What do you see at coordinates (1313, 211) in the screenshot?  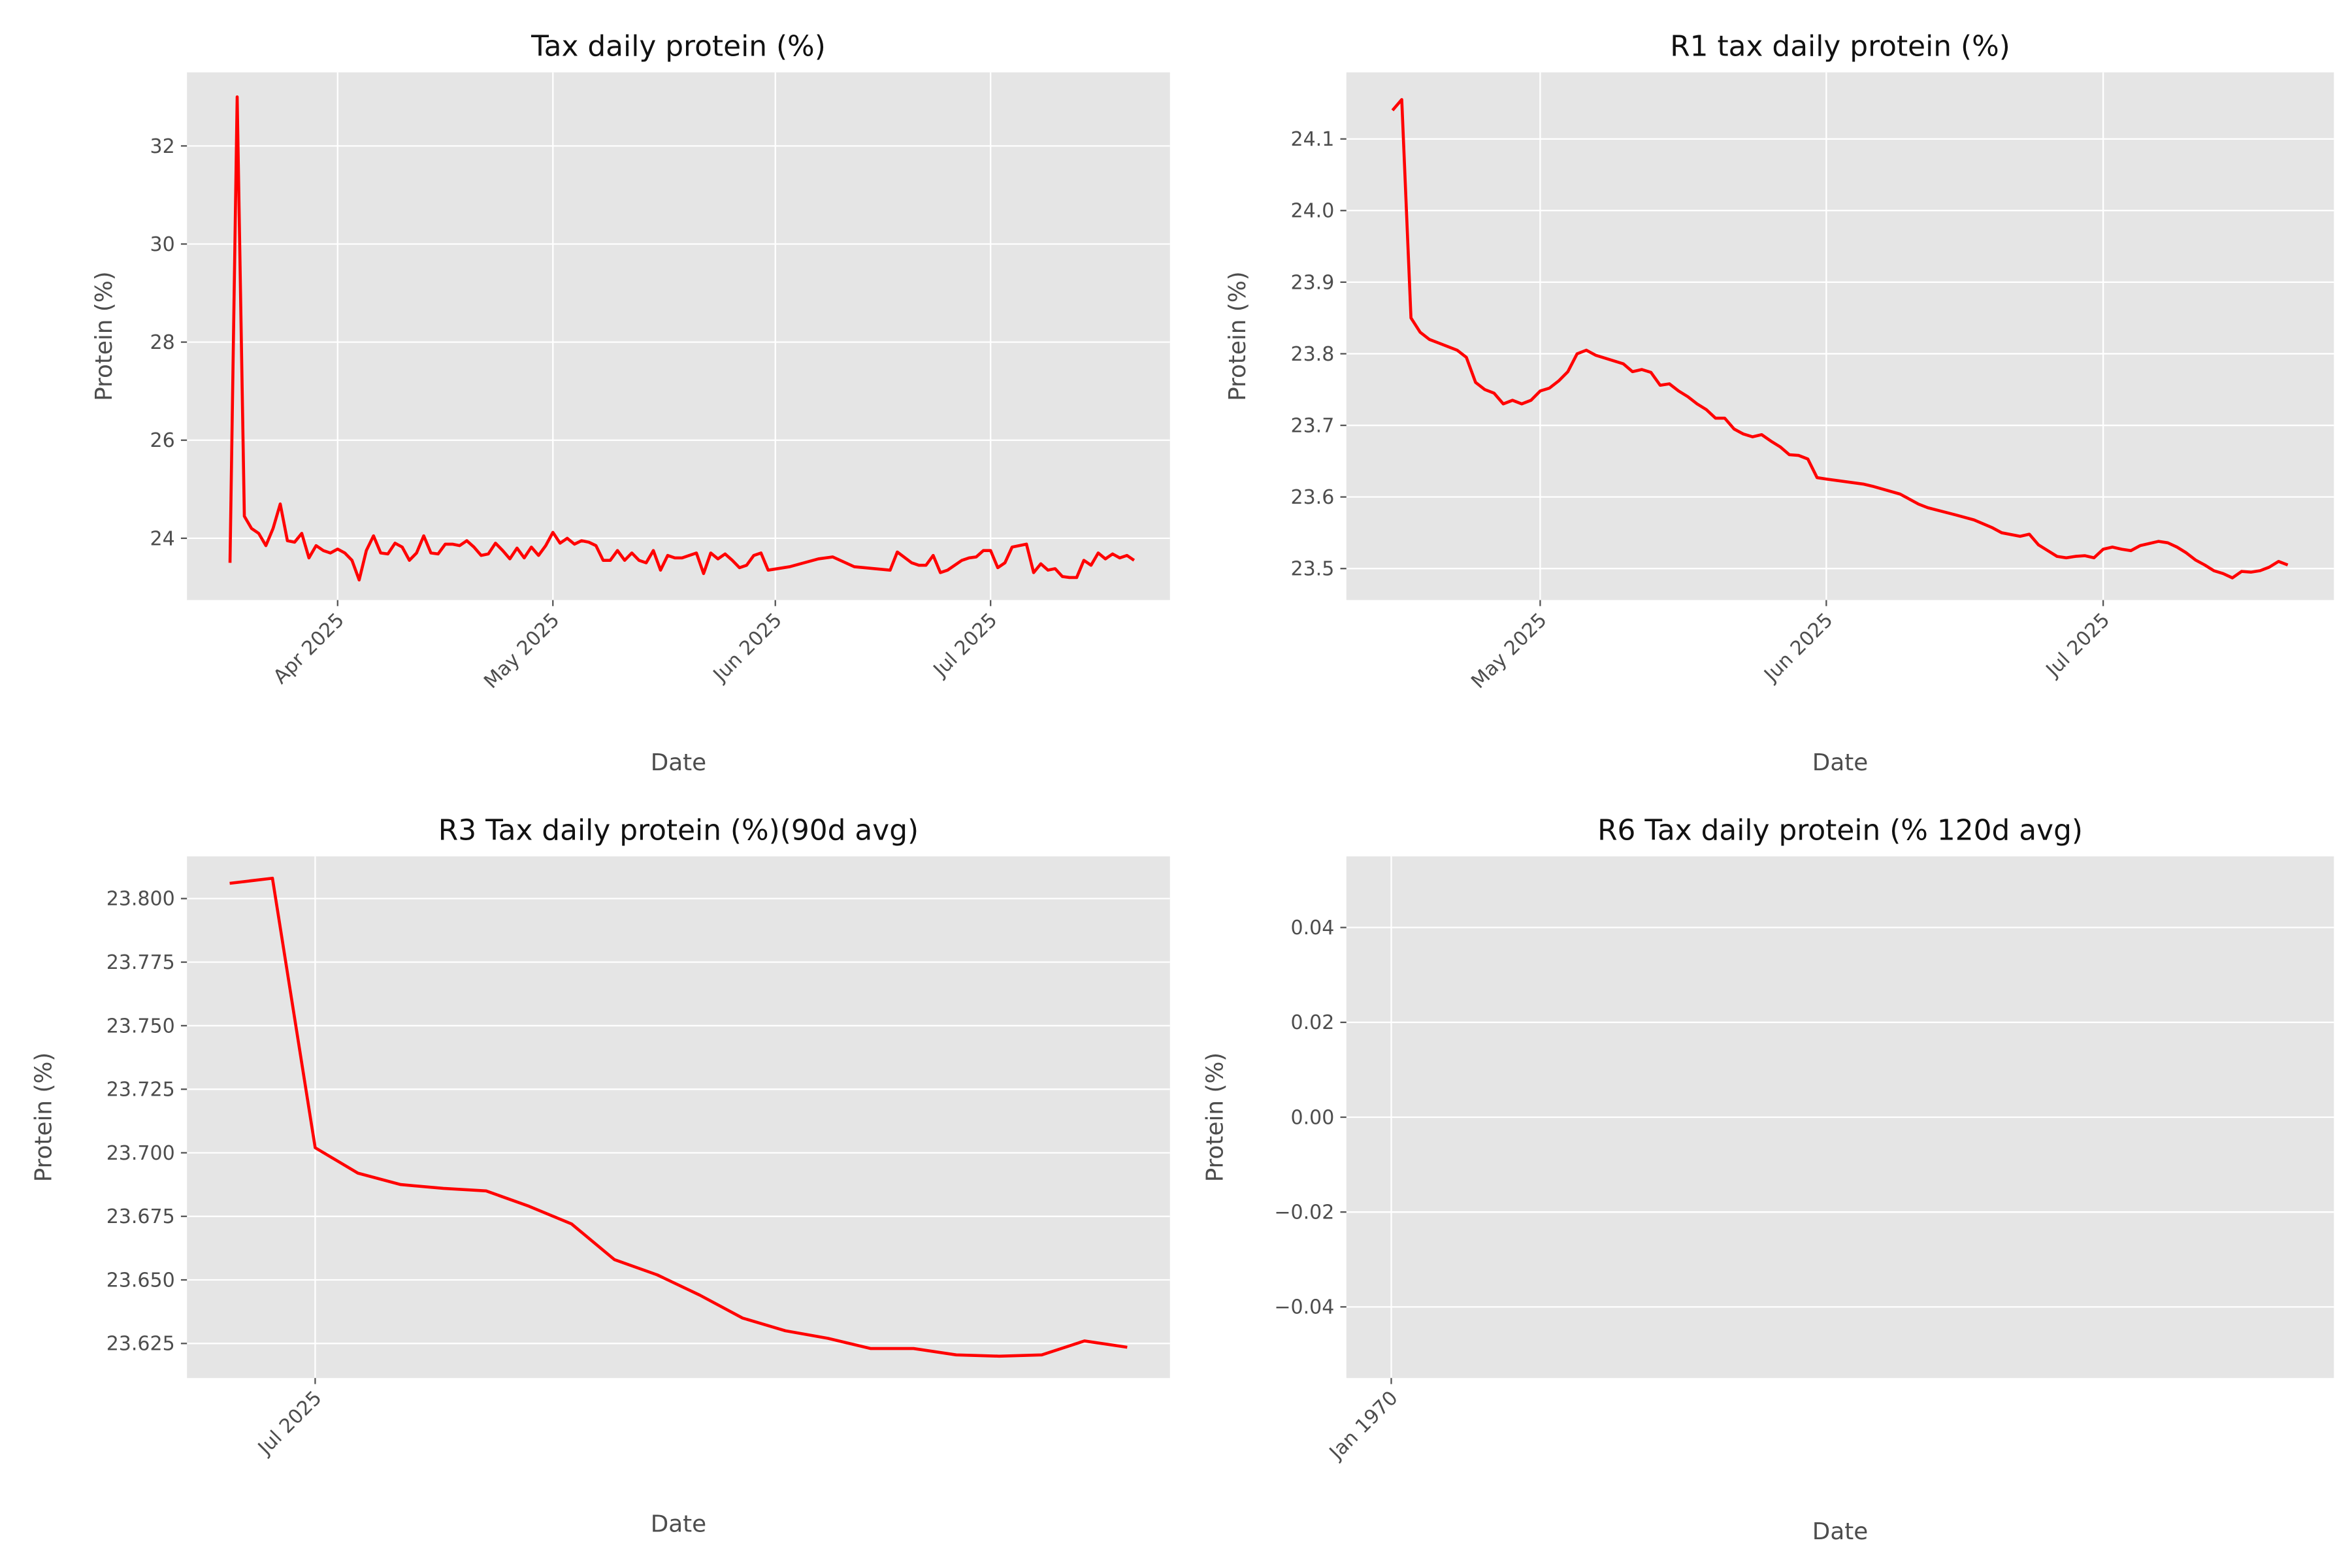 I see `y-tick-label: 24.0` at bounding box center [1313, 211].